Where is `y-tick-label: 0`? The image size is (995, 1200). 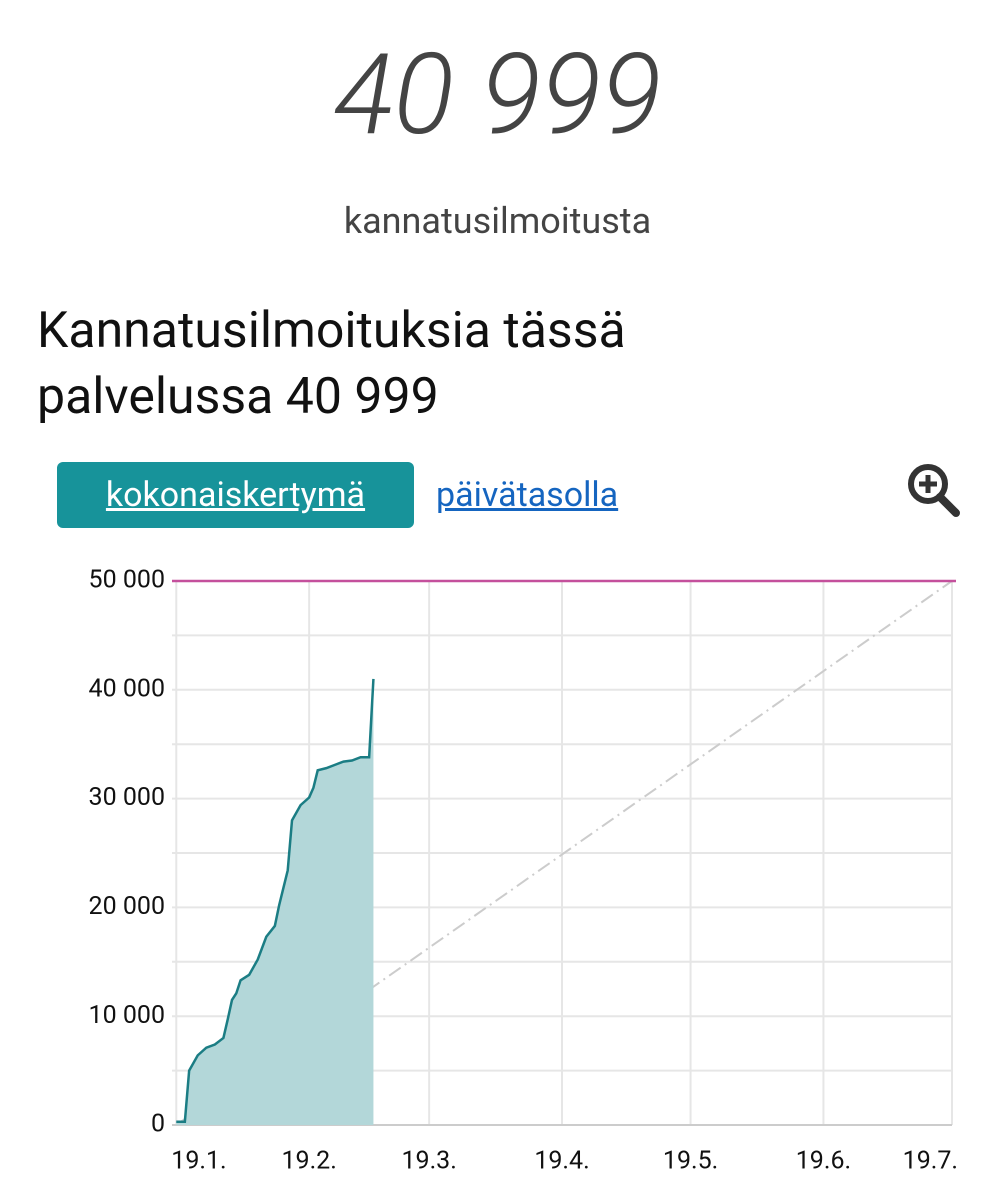 y-tick-label: 0 is located at coordinates (158, 1124).